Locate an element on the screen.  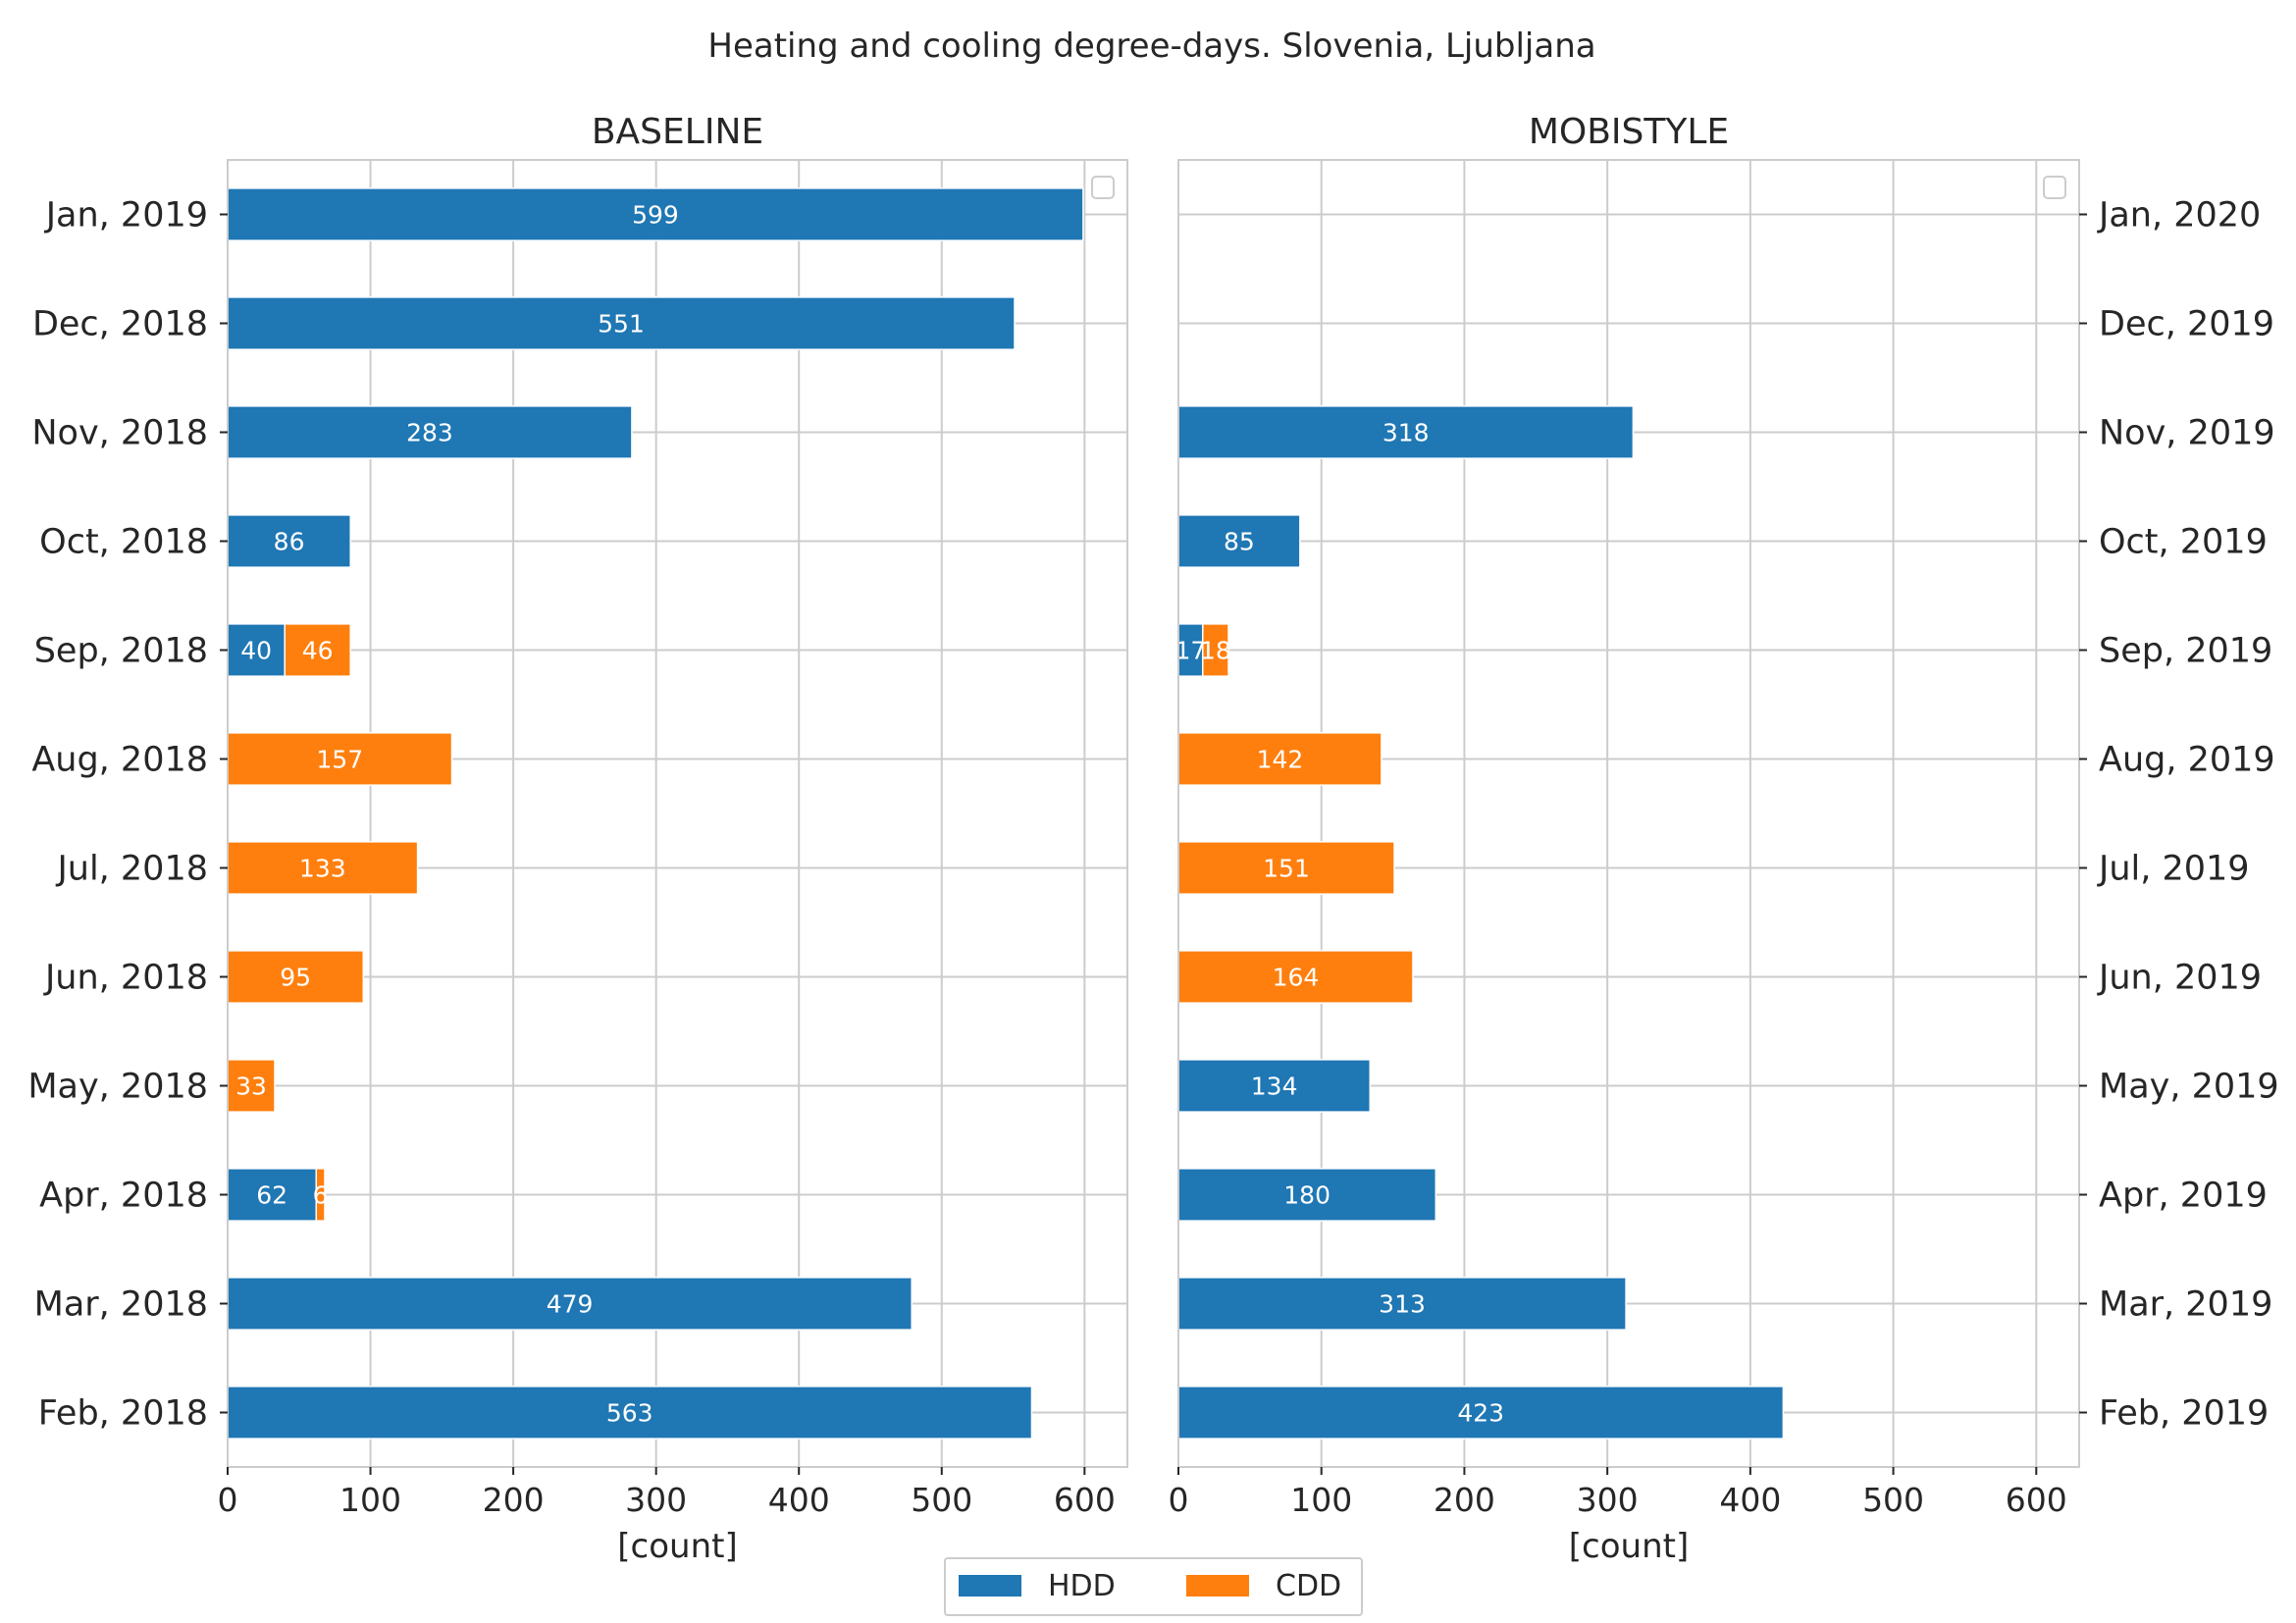
y-tick-label: Feb, 2018 is located at coordinates (123, 1414).